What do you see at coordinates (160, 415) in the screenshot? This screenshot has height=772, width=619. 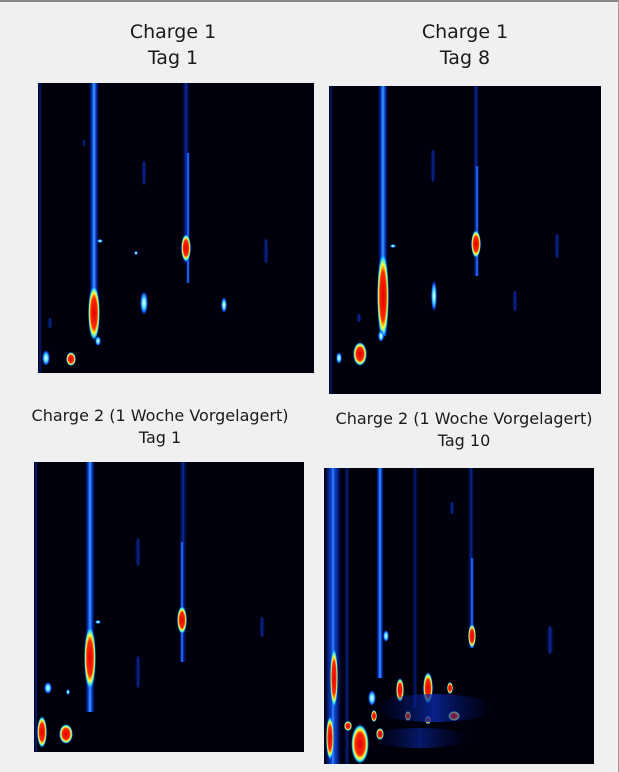 I see `caption-c2t1-line1: Charge 2 (1 Woche Vorgelagert)` at bounding box center [160, 415].